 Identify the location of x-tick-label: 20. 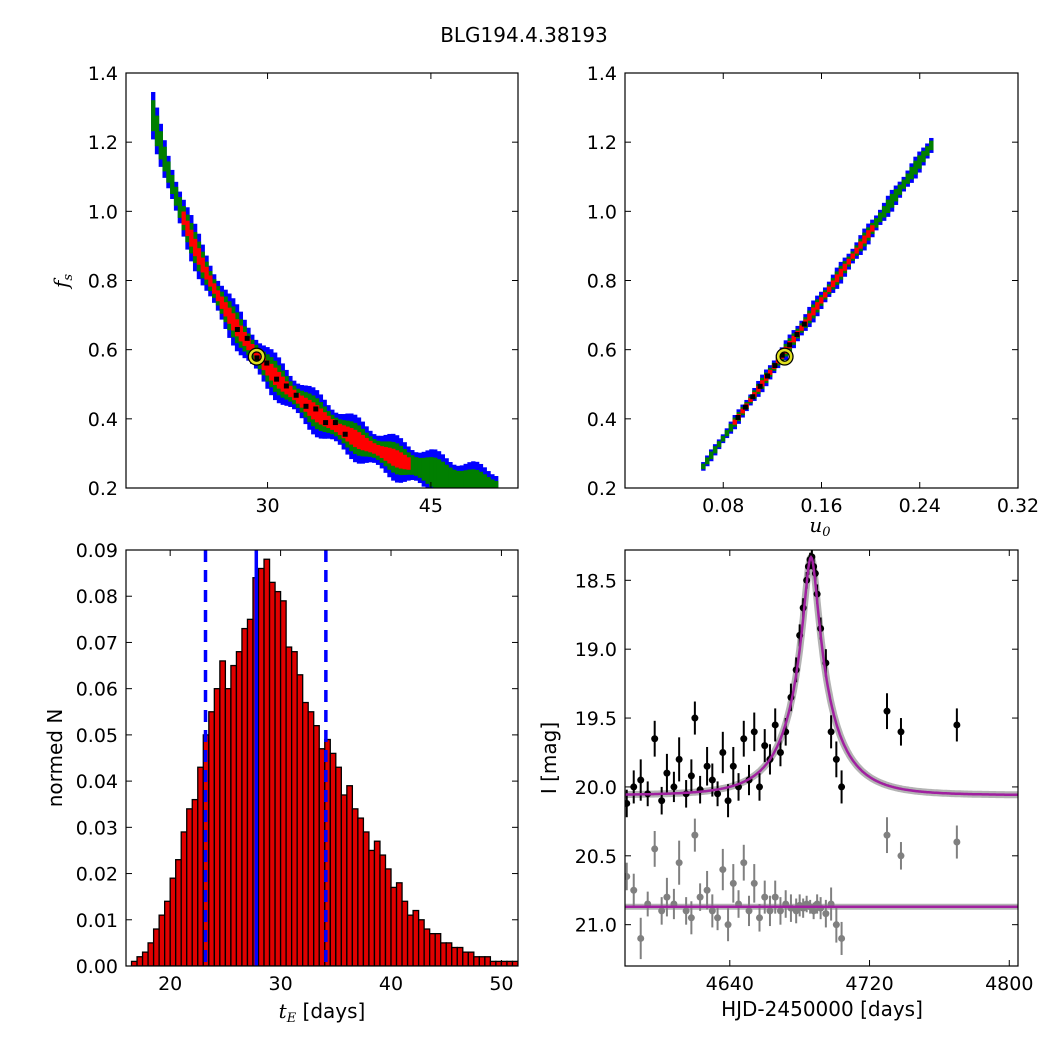
(170, 984).